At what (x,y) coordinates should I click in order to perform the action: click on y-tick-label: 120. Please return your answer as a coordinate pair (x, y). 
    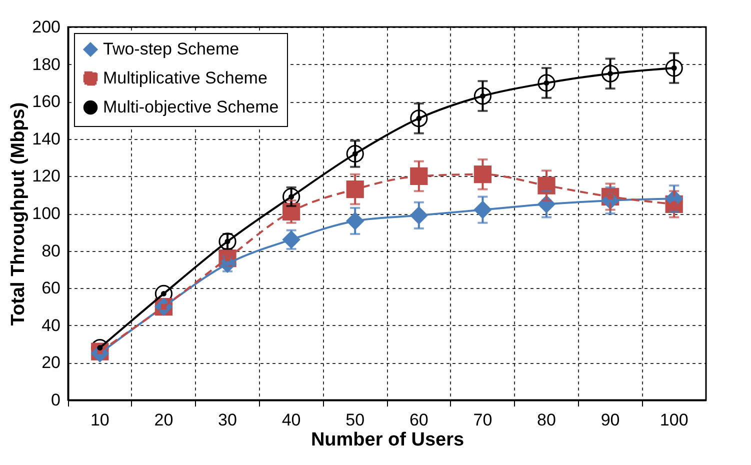
    Looking at the image, I should click on (46, 176).